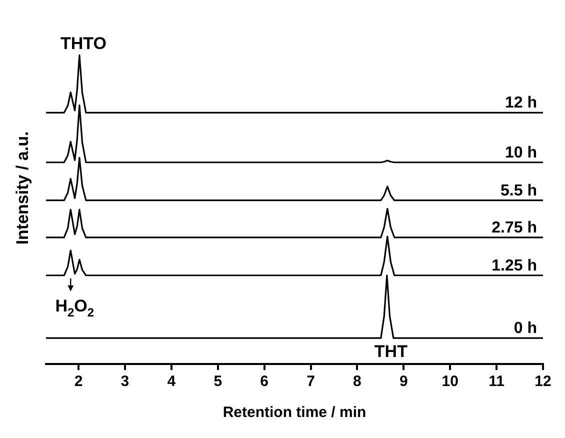 Image resolution: width=565 pixels, height=438 pixels. What do you see at coordinates (450, 381) in the screenshot?
I see `x-tick-label: 10` at bounding box center [450, 381].